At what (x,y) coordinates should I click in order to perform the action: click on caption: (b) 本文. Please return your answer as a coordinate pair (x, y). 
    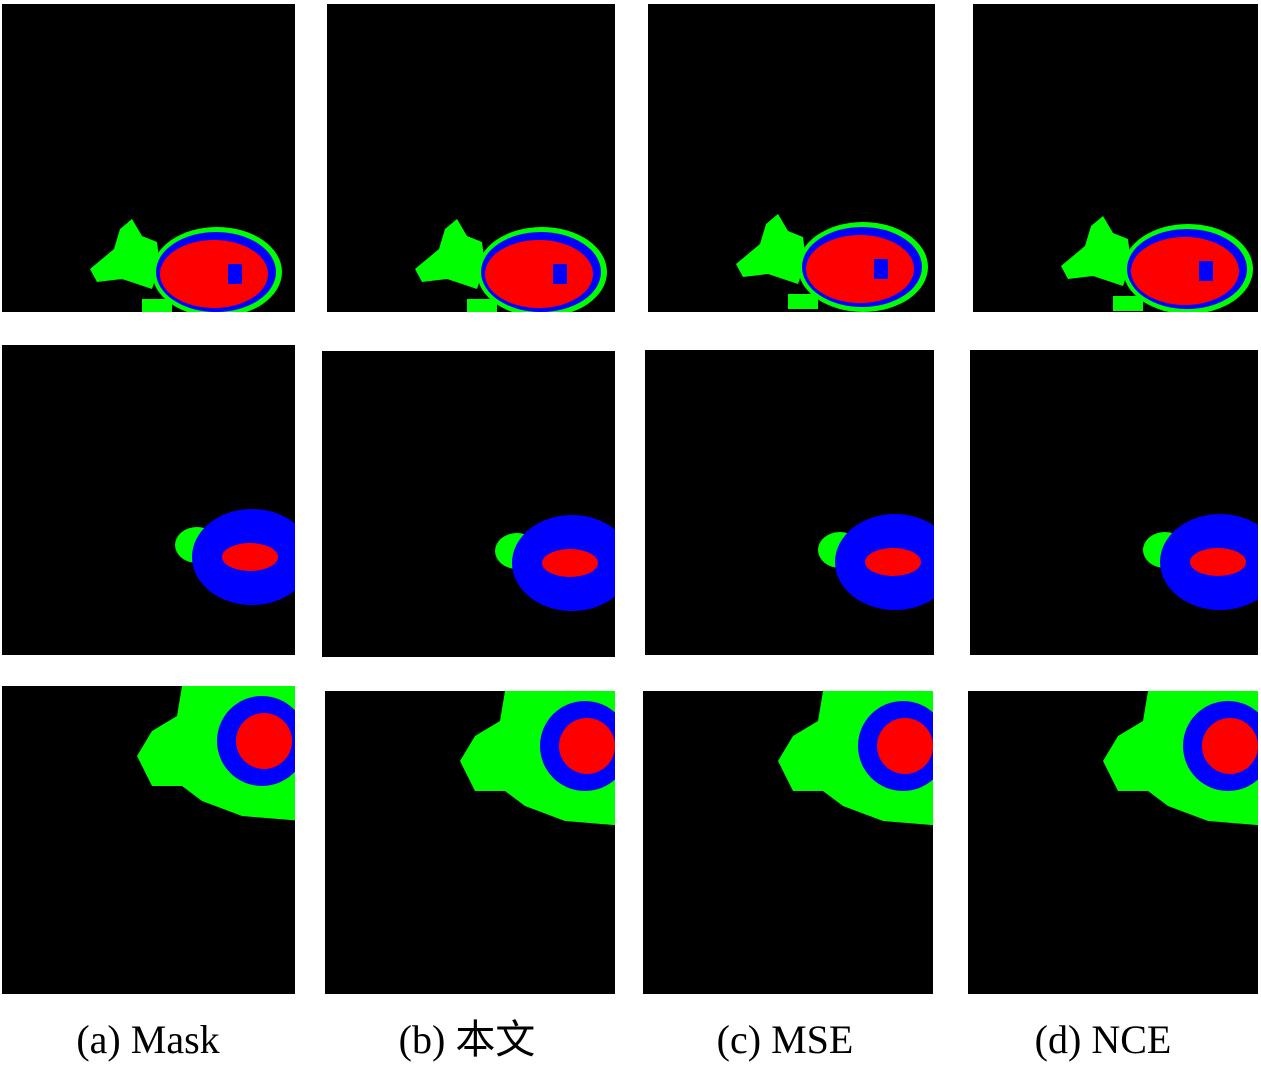
    Looking at the image, I should click on (467, 1039).